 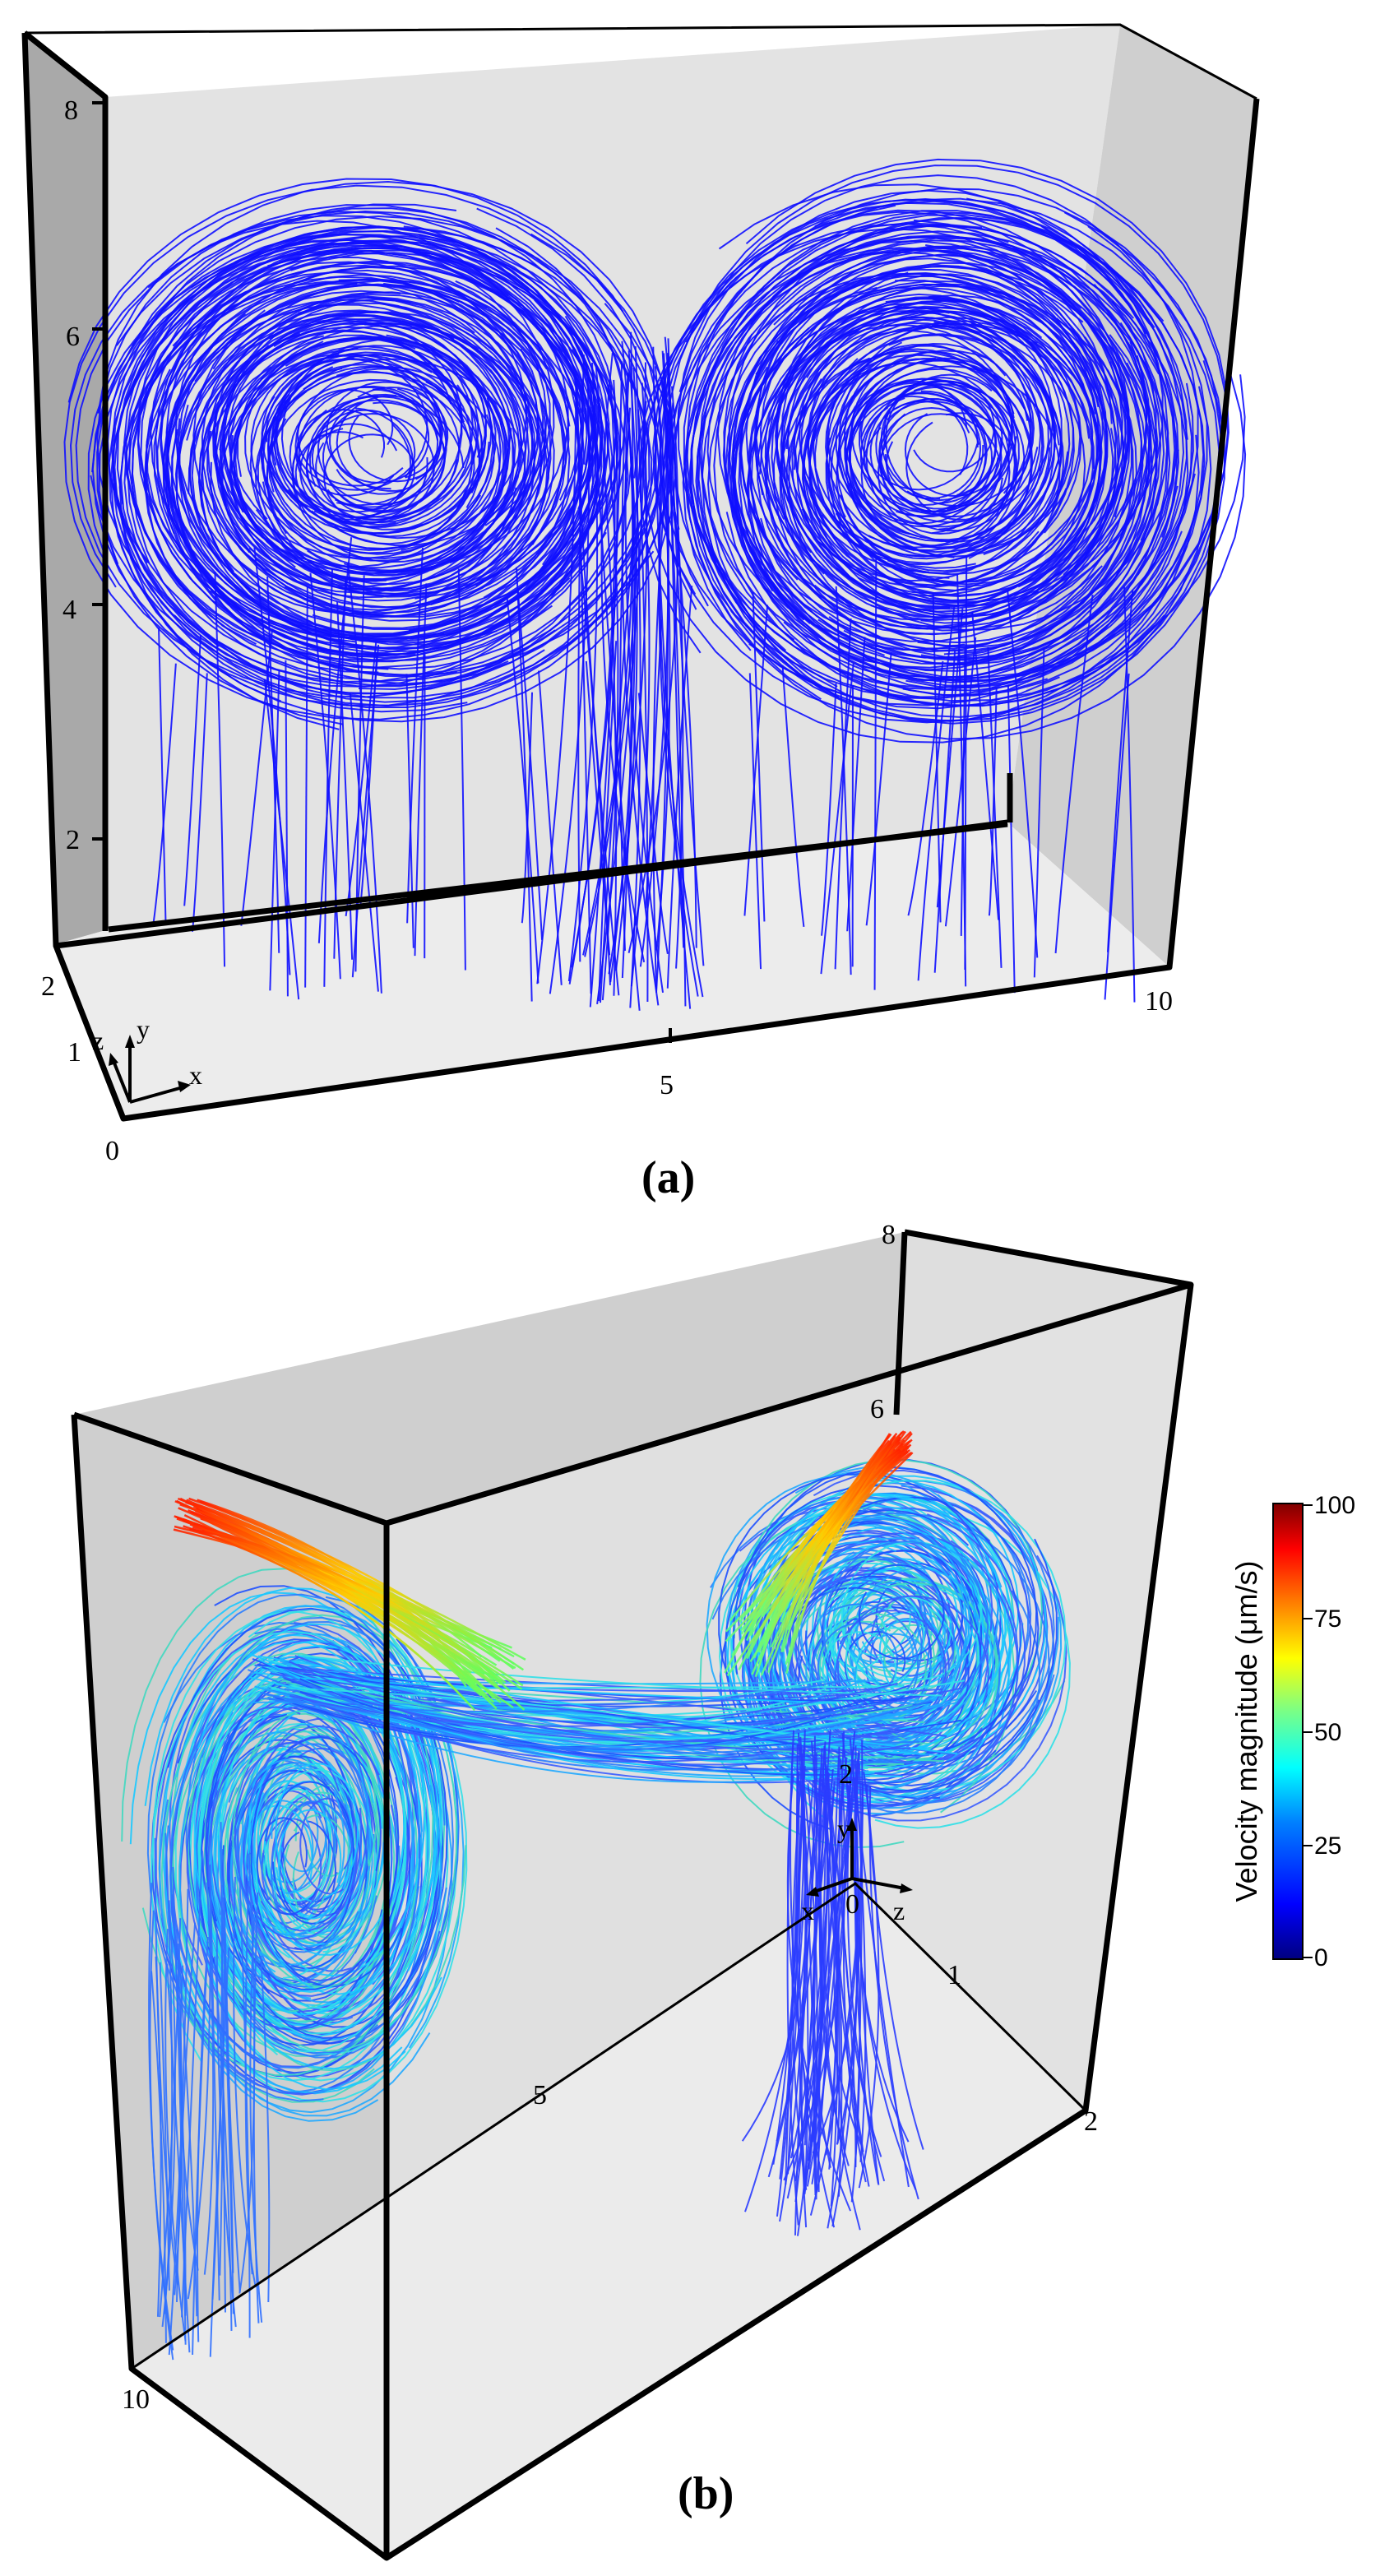 What do you see at coordinates (540, 2095) in the screenshot?
I see `tick-b-x-5: 5` at bounding box center [540, 2095].